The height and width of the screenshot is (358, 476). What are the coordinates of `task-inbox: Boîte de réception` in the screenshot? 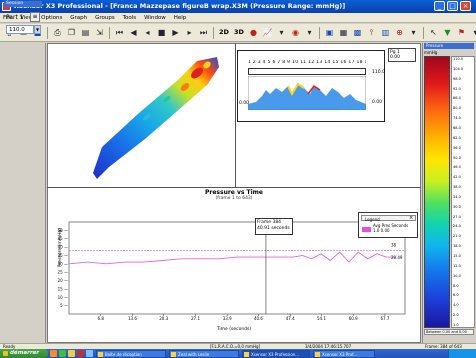 It's located at (131, 353).